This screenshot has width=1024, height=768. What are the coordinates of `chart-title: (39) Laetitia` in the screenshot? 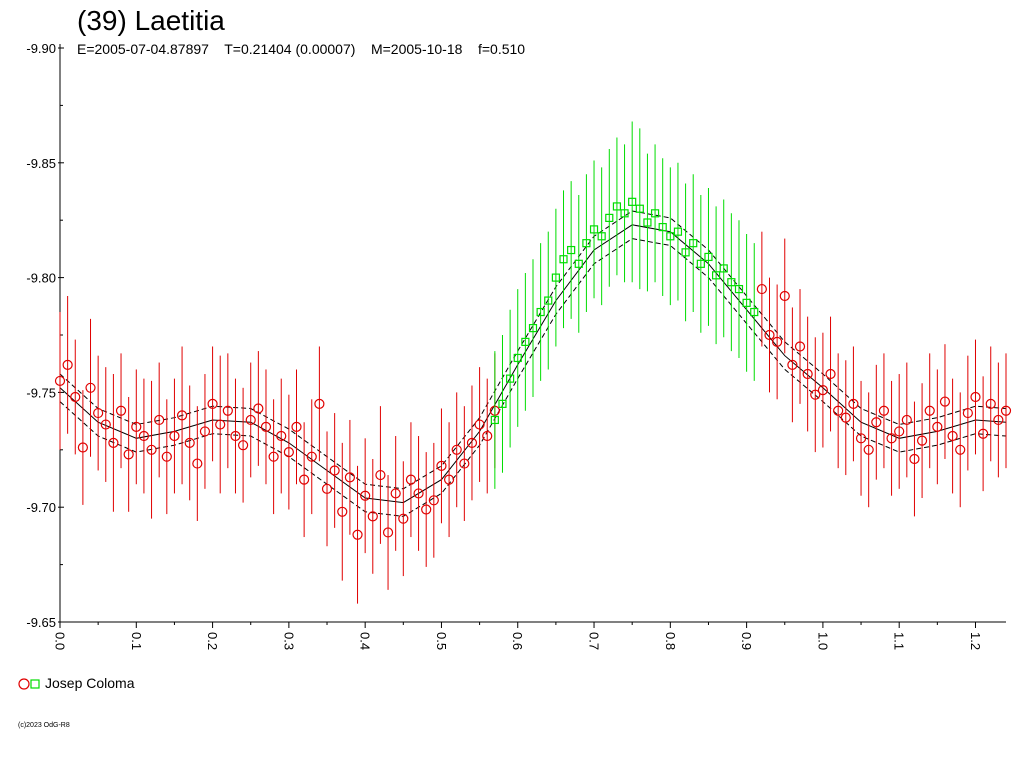 It's located at (151, 20).